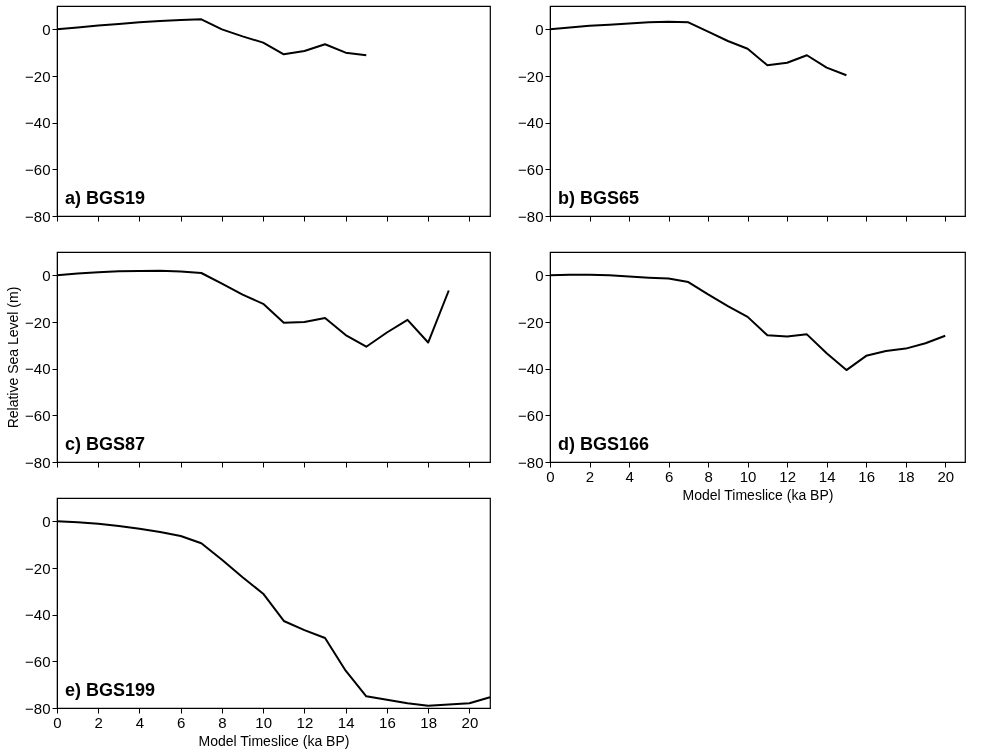 The image size is (1008, 754). What do you see at coordinates (604, 444) in the screenshot?
I see `text: d) BGS166` at bounding box center [604, 444].